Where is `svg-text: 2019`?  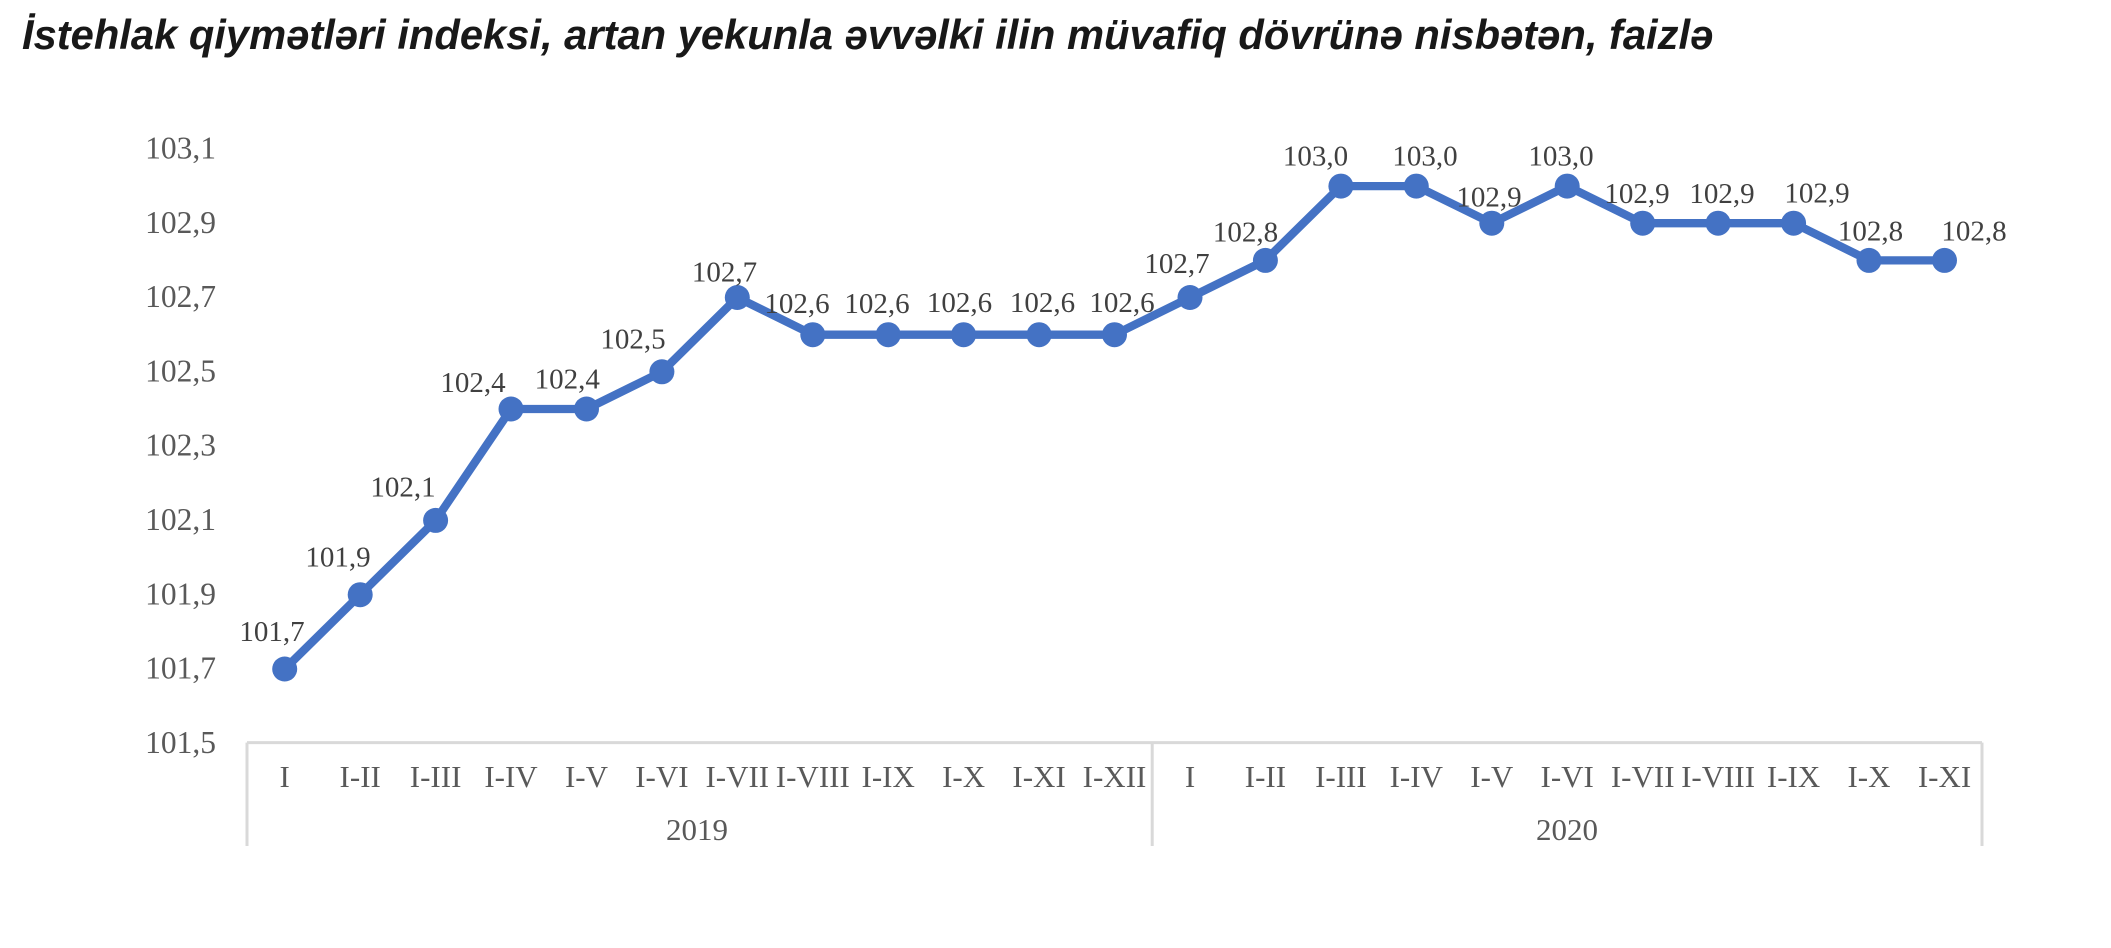 svg-text: 2019 is located at coordinates (697, 829).